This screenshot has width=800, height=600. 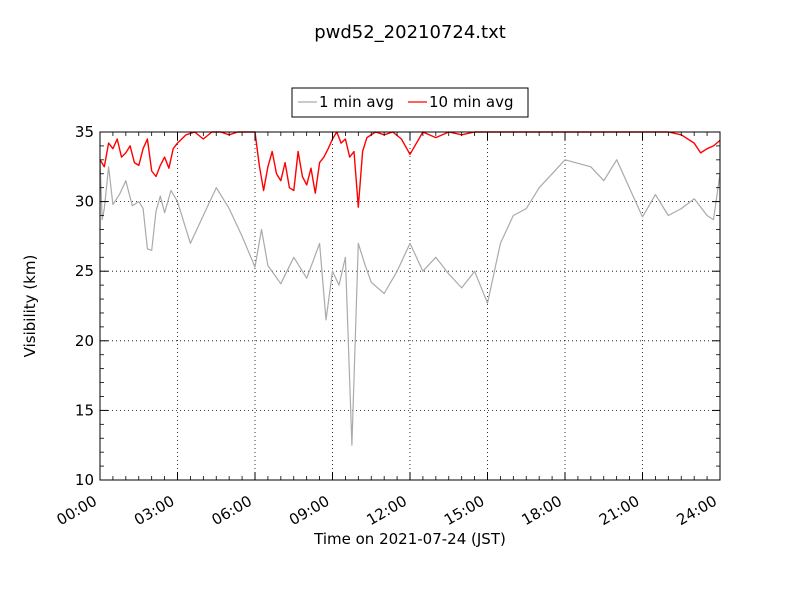 What do you see at coordinates (410, 32) in the screenshot?
I see `chart-title: pwd52_20210724.txt` at bounding box center [410, 32].